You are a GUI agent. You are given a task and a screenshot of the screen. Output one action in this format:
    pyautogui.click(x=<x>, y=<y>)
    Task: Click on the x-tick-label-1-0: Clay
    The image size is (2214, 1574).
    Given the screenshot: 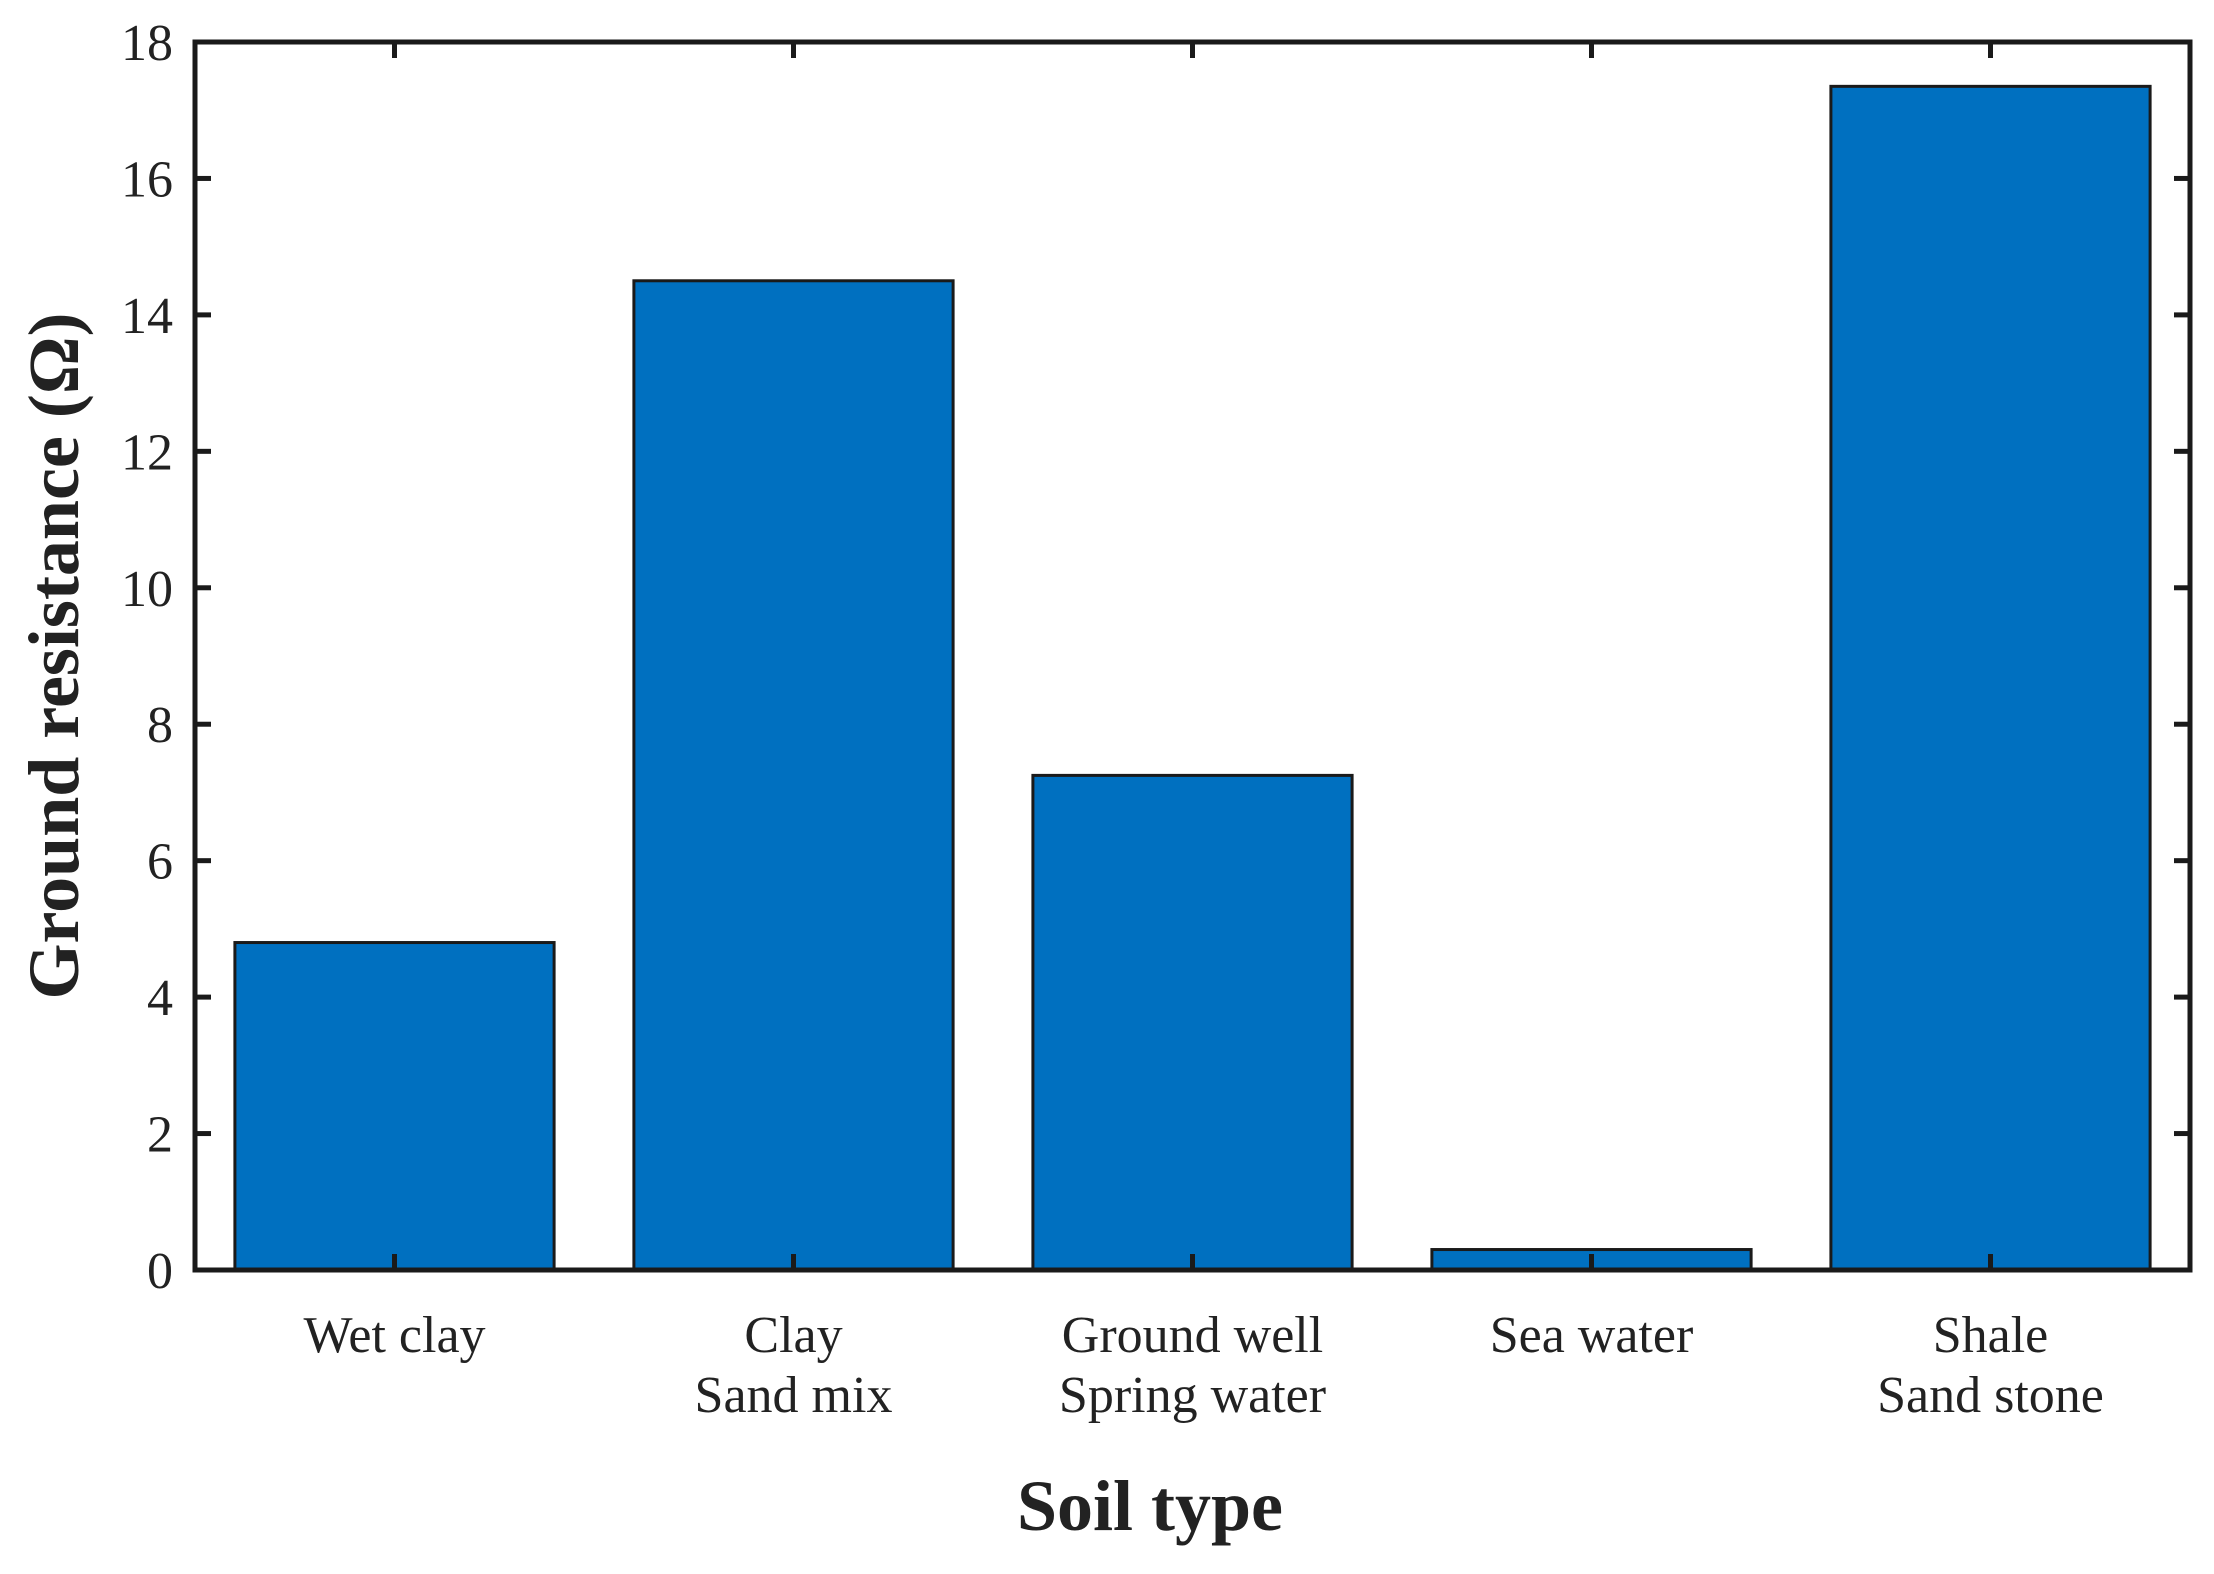 What is the action you would take?
    pyautogui.click(x=793, y=1335)
    